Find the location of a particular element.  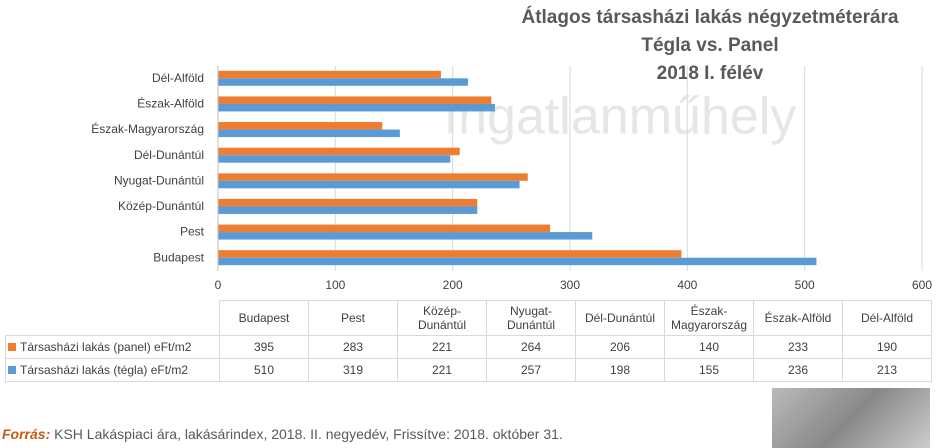

table-header-cell: Észak-Alföld is located at coordinates (798, 318).